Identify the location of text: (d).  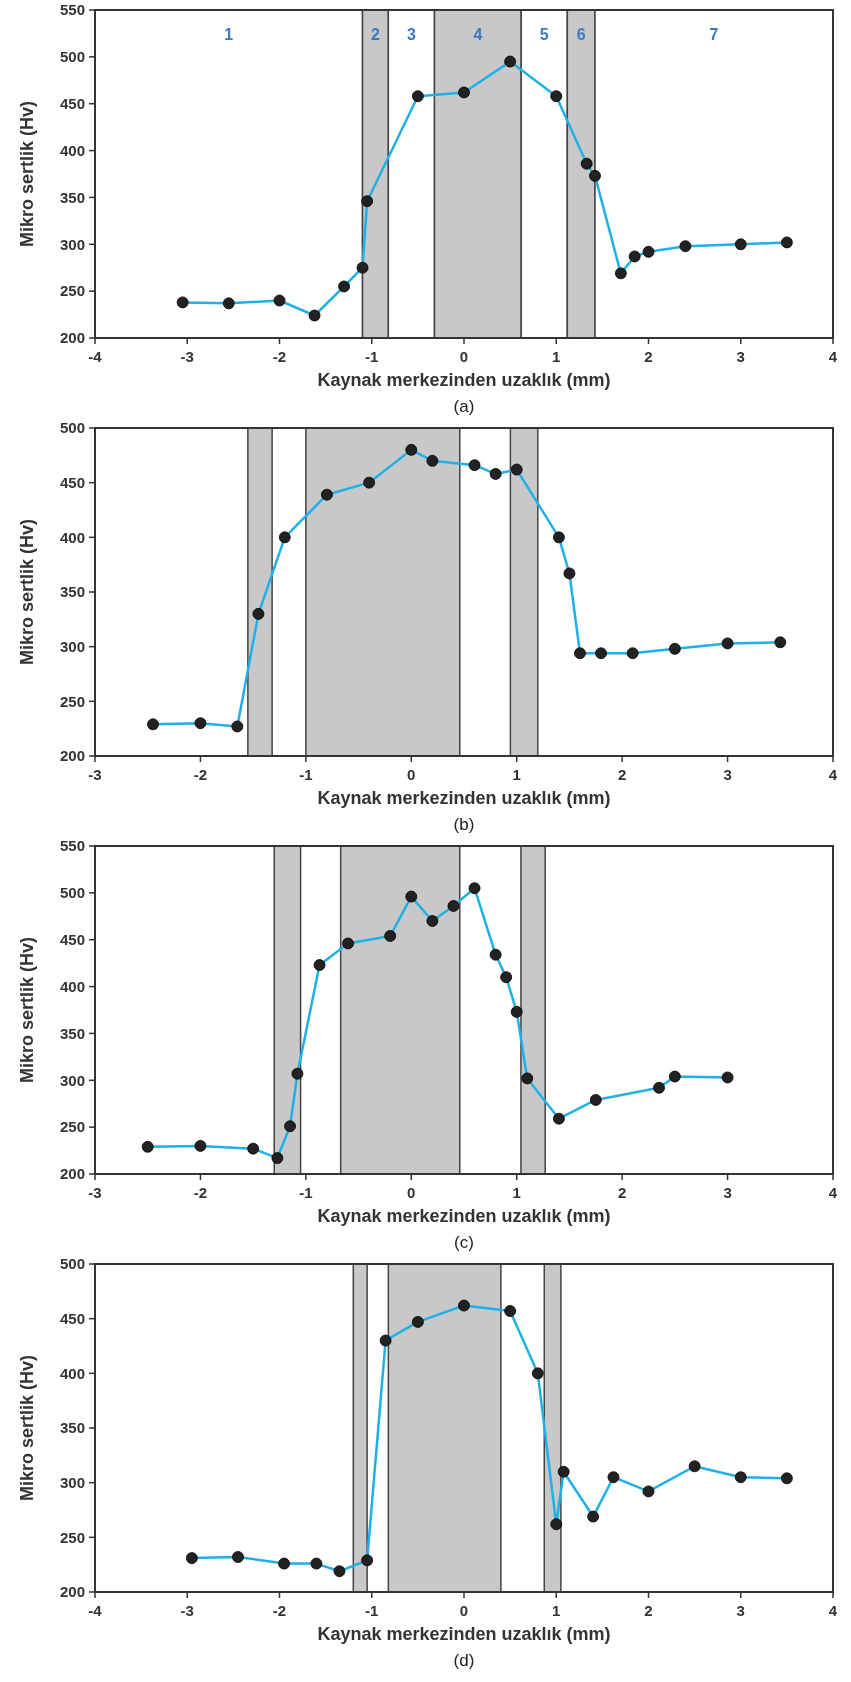
(464, 1660).